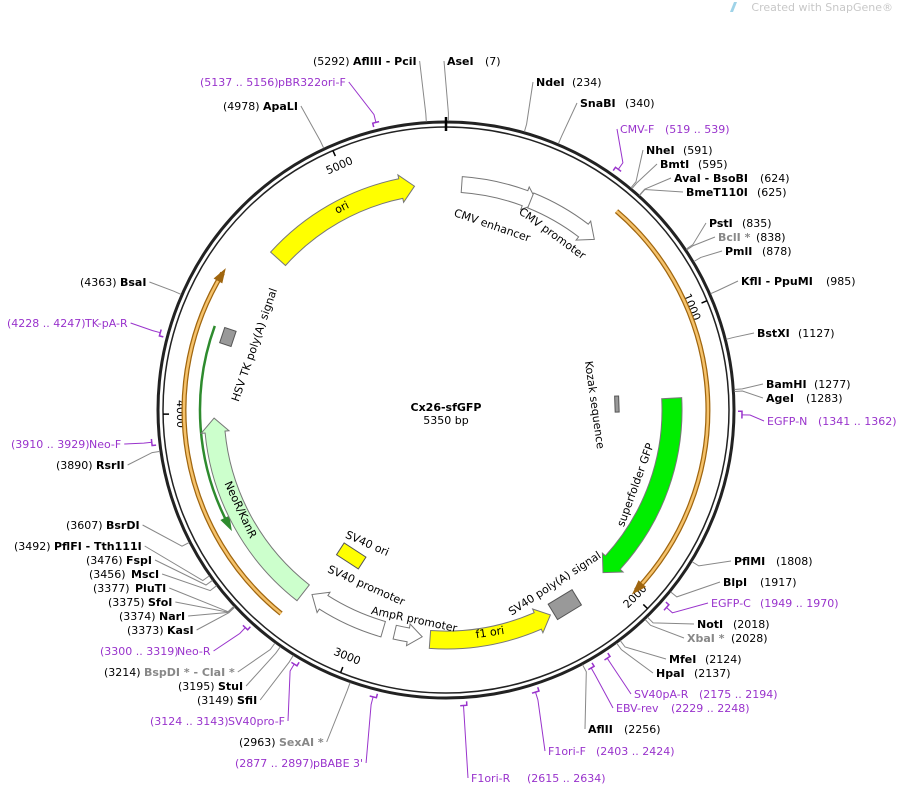  What do you see at coordinates (490, 632) in the screenshot?
I see `feature-label: f1 ori` at bounding box center [490, 632].